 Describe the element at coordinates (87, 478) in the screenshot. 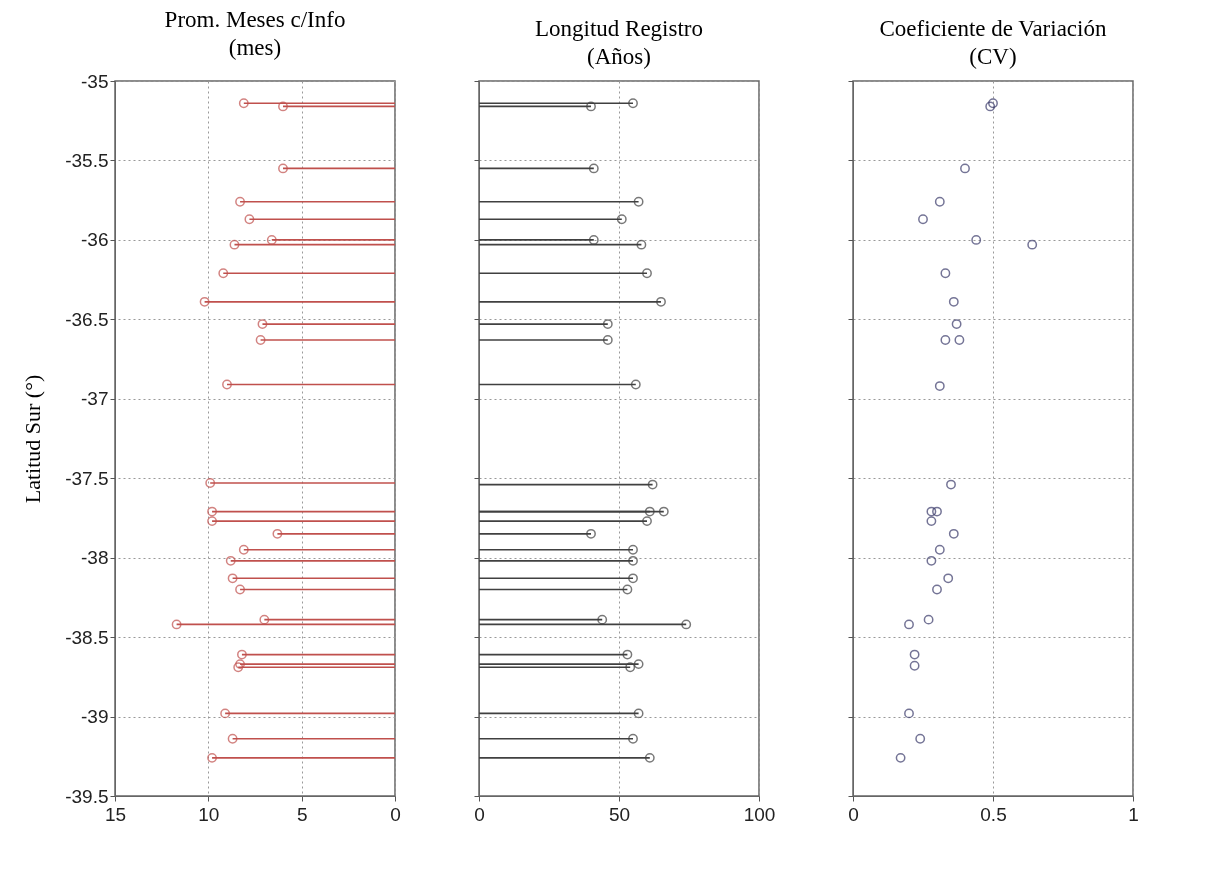

I see `y-tick-label: -37.5` at that location.